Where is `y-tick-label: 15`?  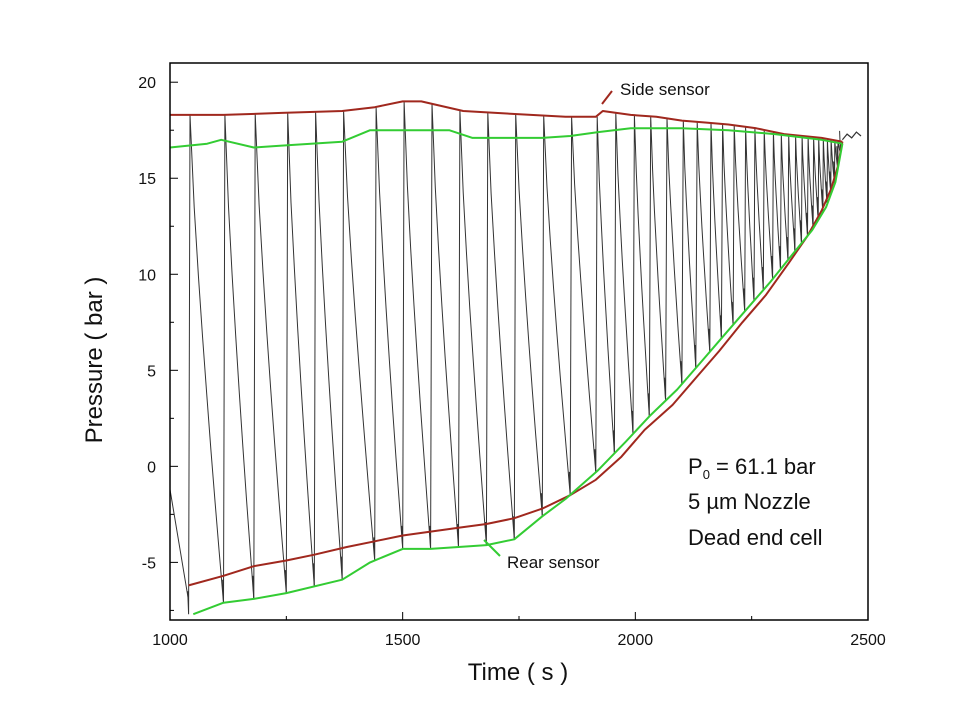 y-tick-label: 15 is located at coordinates (147, 179).